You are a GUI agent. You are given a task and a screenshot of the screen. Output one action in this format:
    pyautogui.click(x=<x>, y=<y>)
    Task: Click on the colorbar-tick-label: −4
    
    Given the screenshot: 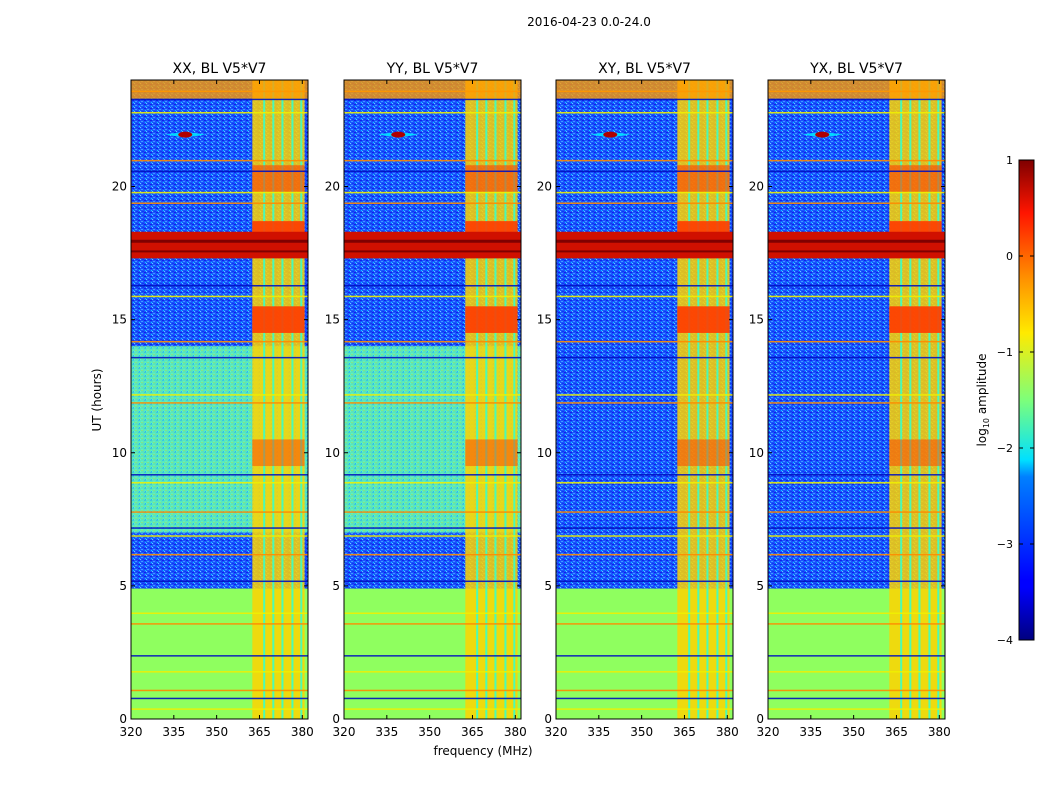 What is the action you would take?
    pyautogui.click(x=1005, y=640)
    